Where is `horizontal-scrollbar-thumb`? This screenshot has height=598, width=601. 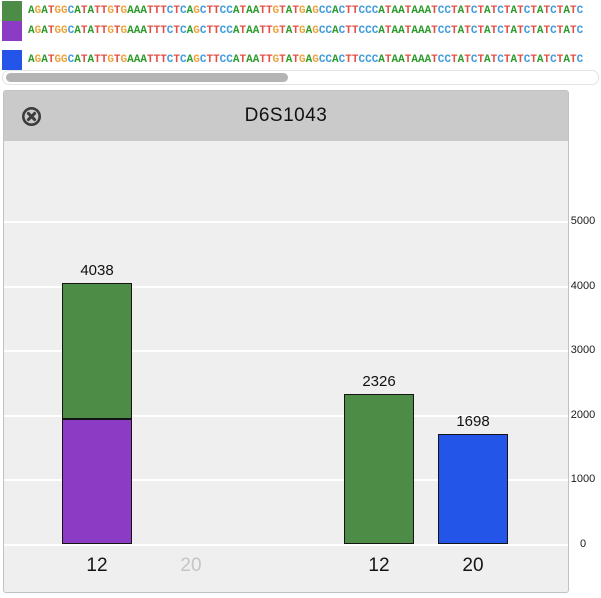
horizontal-scrollbar-thumb is located at coordinates (147, 77).